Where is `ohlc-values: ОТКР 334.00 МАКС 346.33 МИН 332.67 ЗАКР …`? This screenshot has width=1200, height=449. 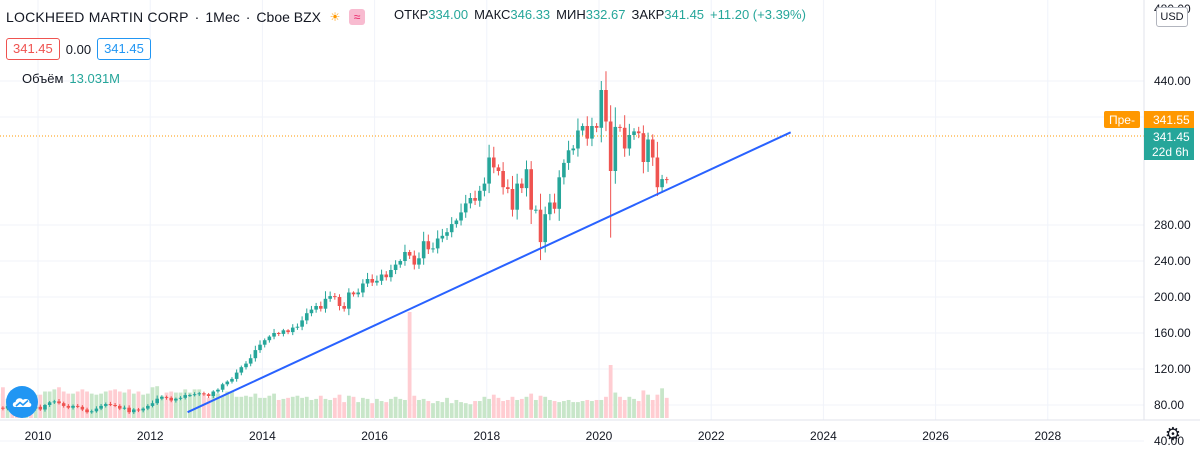
ohlc-values: ОТКР 334.00 МАКС 346.33 МИН 332.67 ЗАКР … is located at coordinates (600, 14).